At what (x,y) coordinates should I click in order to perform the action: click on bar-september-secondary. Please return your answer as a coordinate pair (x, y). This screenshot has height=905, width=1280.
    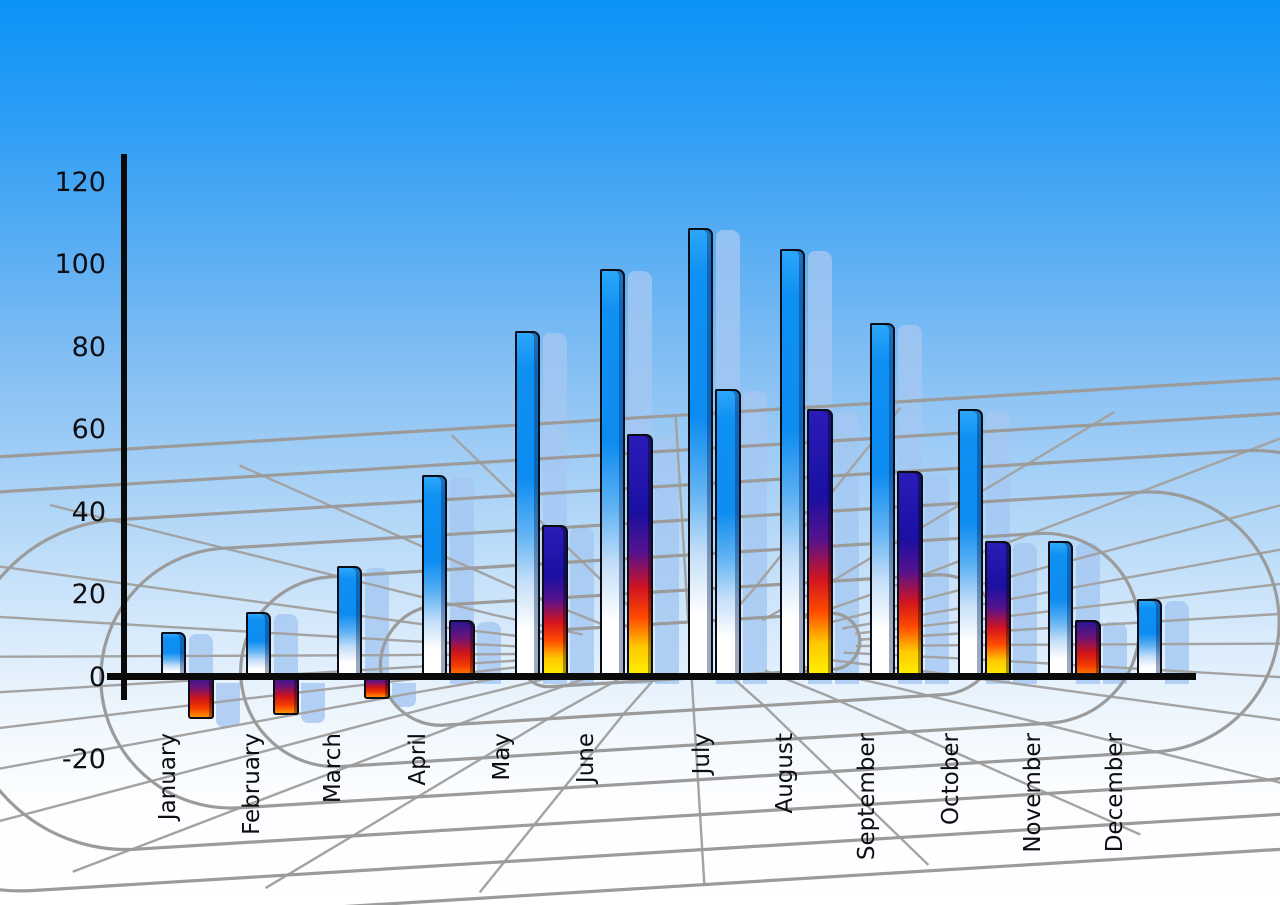
    Looking at the image, I should click on (910, 574).